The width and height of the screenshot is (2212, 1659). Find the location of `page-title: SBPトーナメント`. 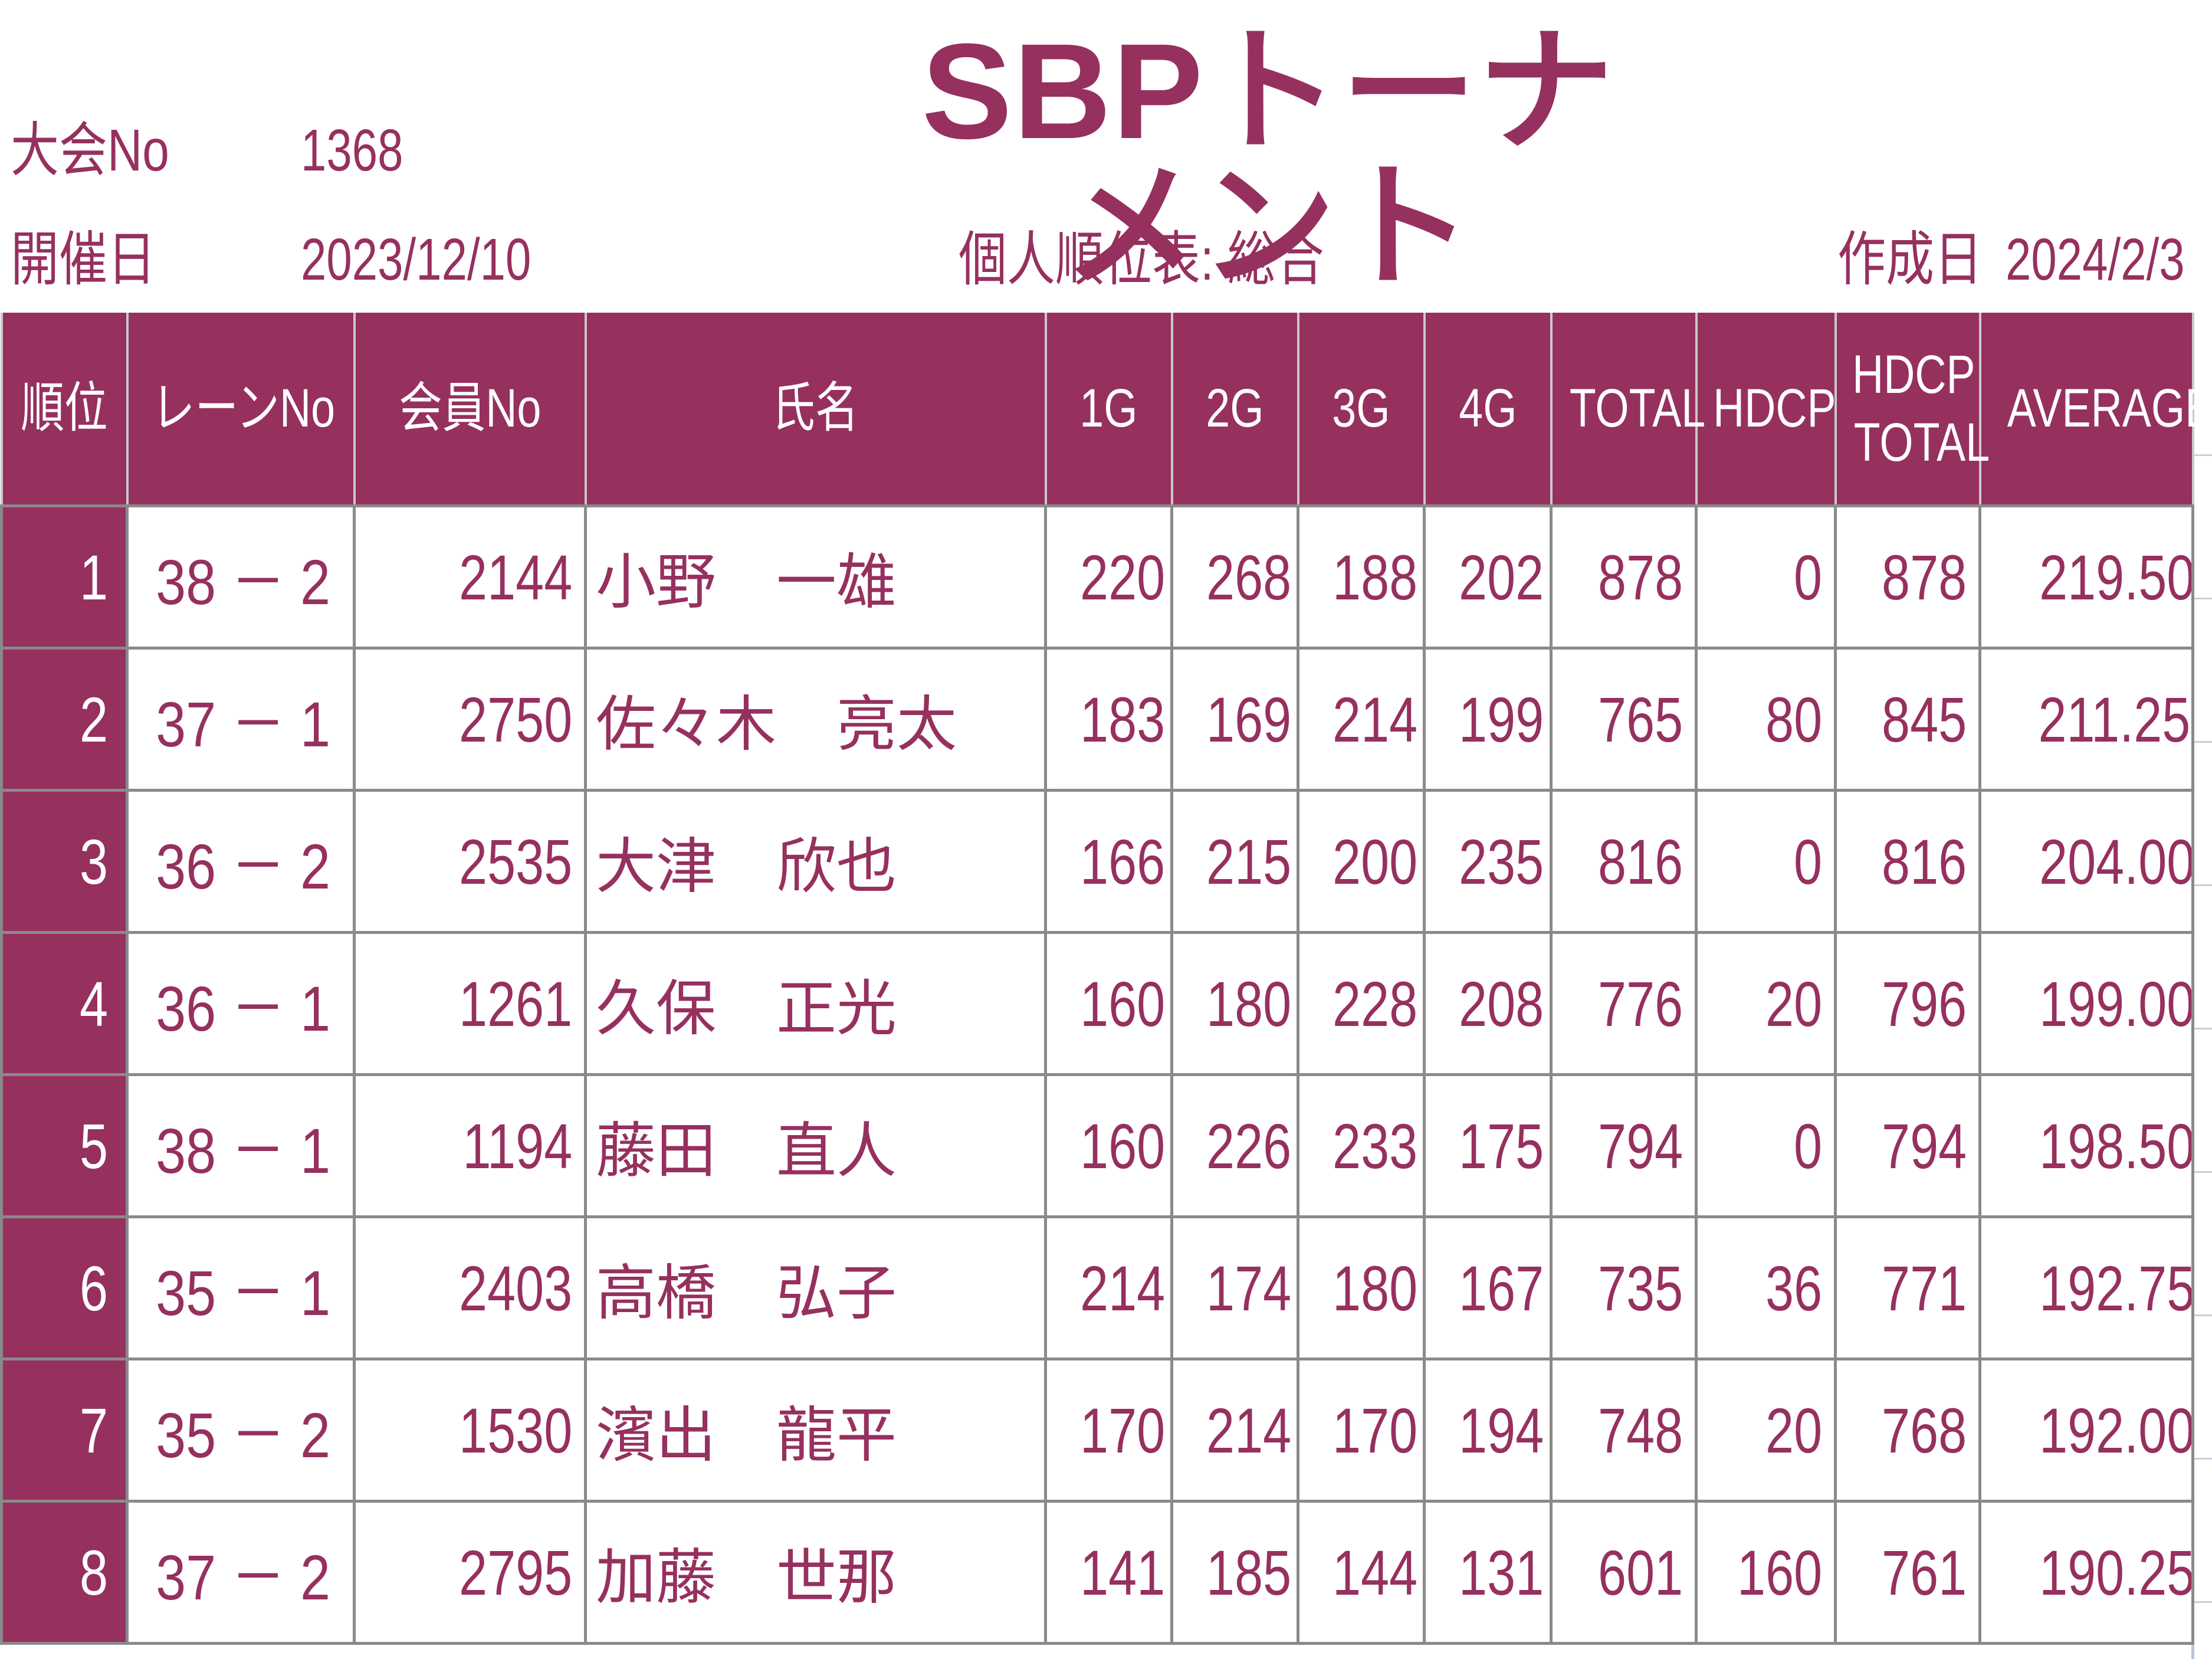

page-title: SBPトーナメント is located at coordinates (1268, 159).